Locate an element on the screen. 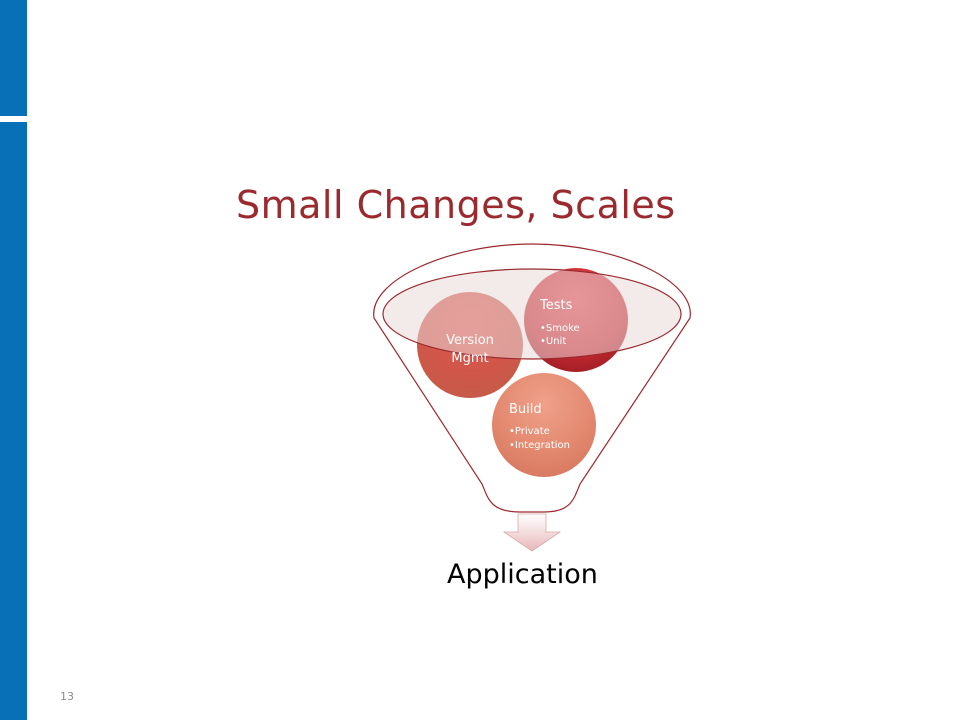 The image size is (960, 720). funnel-rim is located at coordinates (532, 314).